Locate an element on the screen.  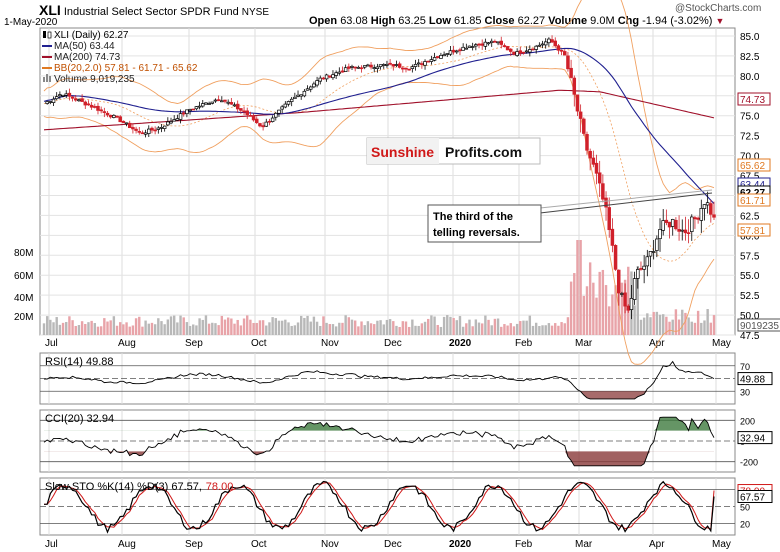
legend-entry: MA(200) 74.73 is located at coordinates (87, 57).